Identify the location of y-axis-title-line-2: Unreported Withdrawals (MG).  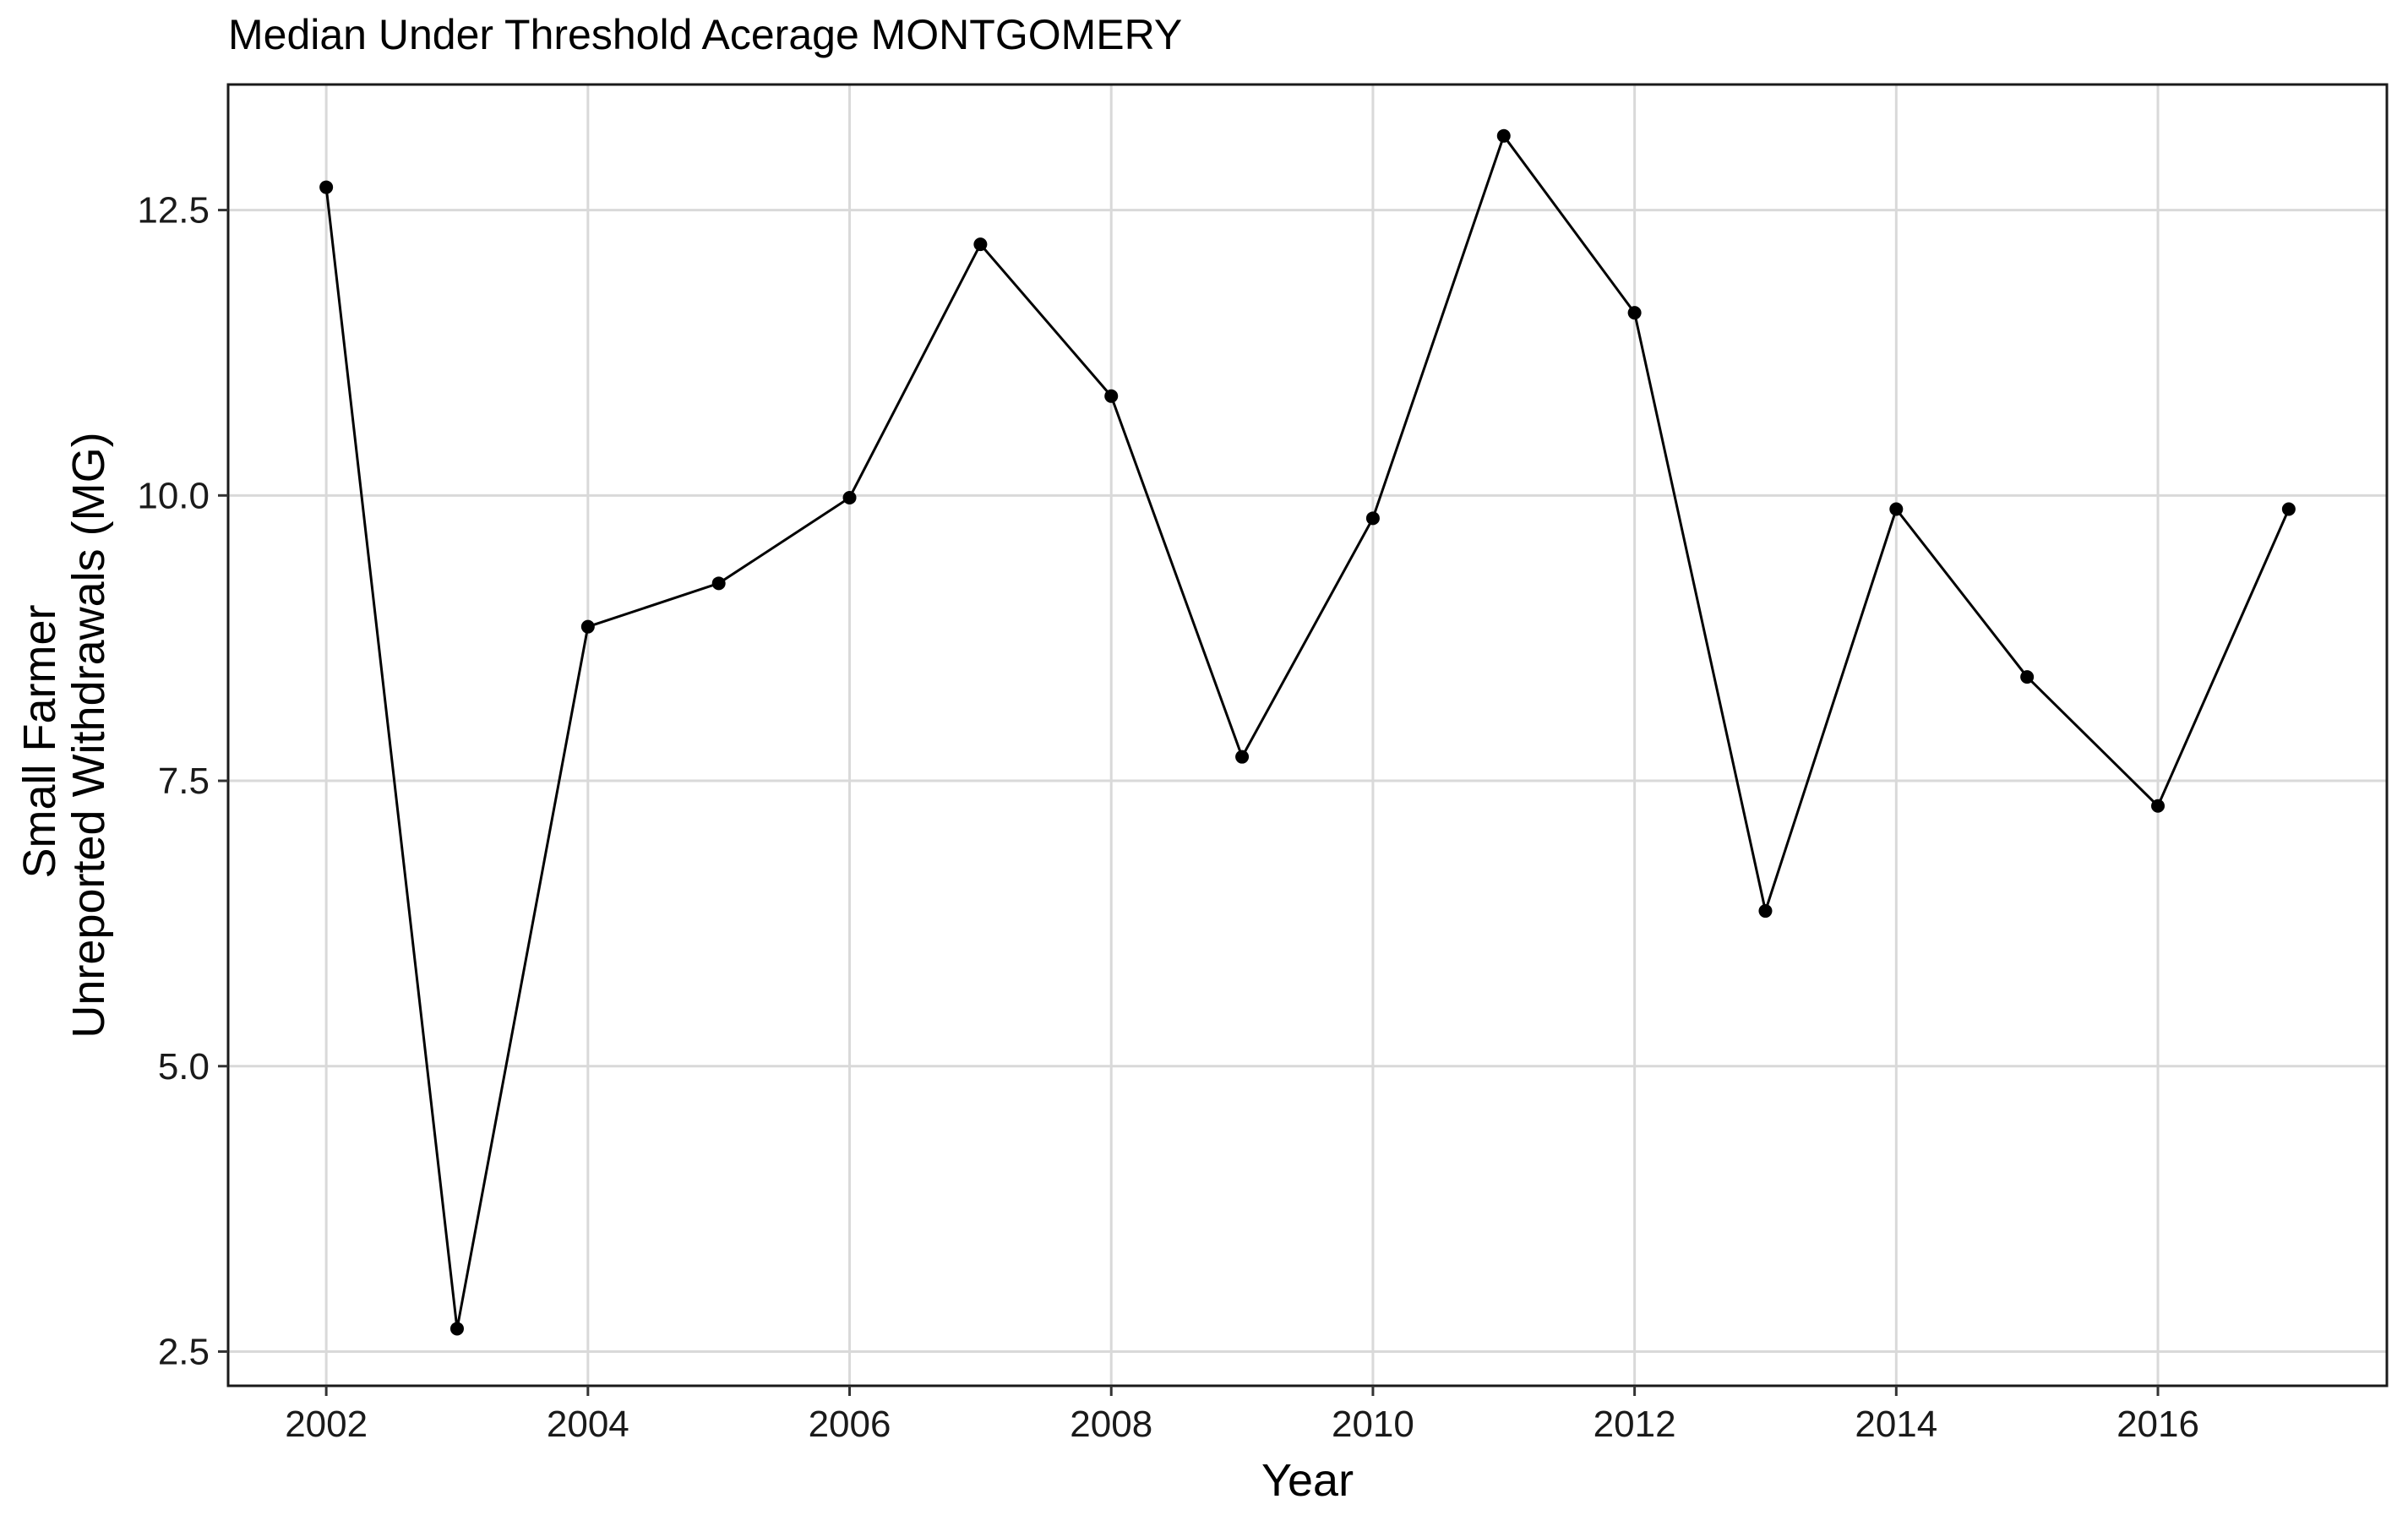
(88, 735).